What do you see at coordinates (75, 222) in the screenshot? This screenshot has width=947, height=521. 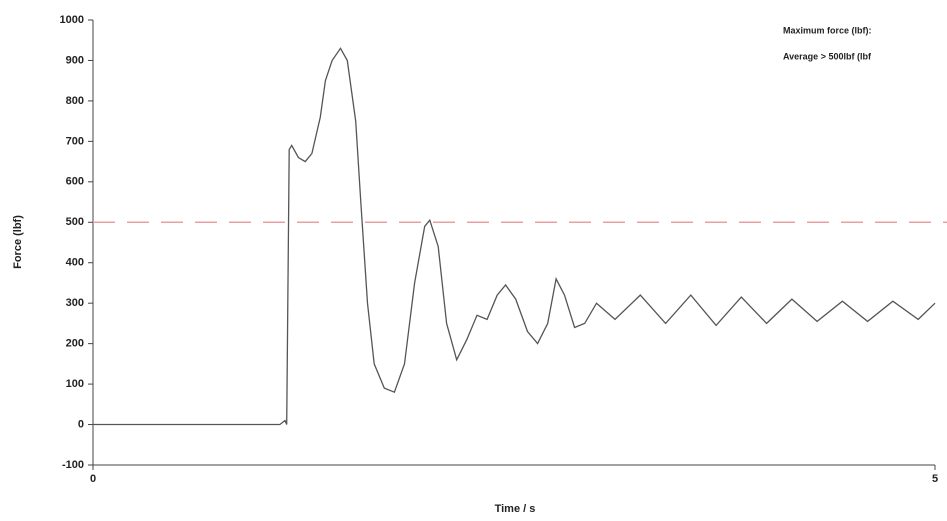 I see `y-tick-label: 500` at bounding box center [75, 222].